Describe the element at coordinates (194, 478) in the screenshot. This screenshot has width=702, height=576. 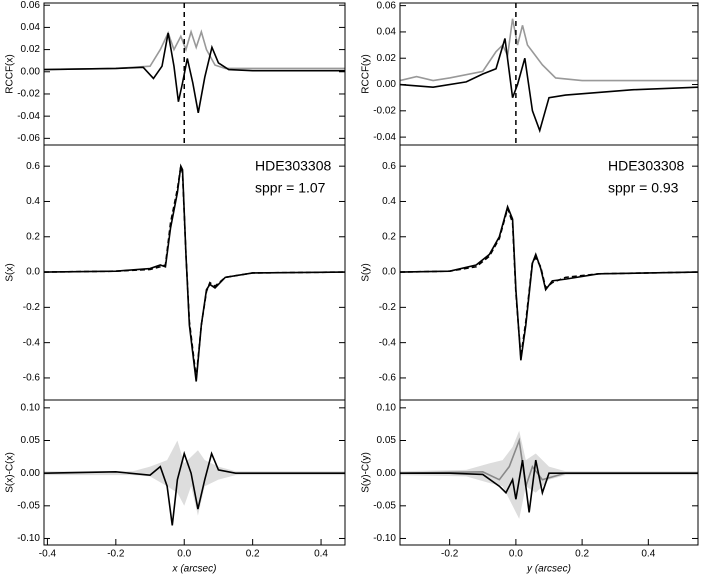
I see `band` at that location.